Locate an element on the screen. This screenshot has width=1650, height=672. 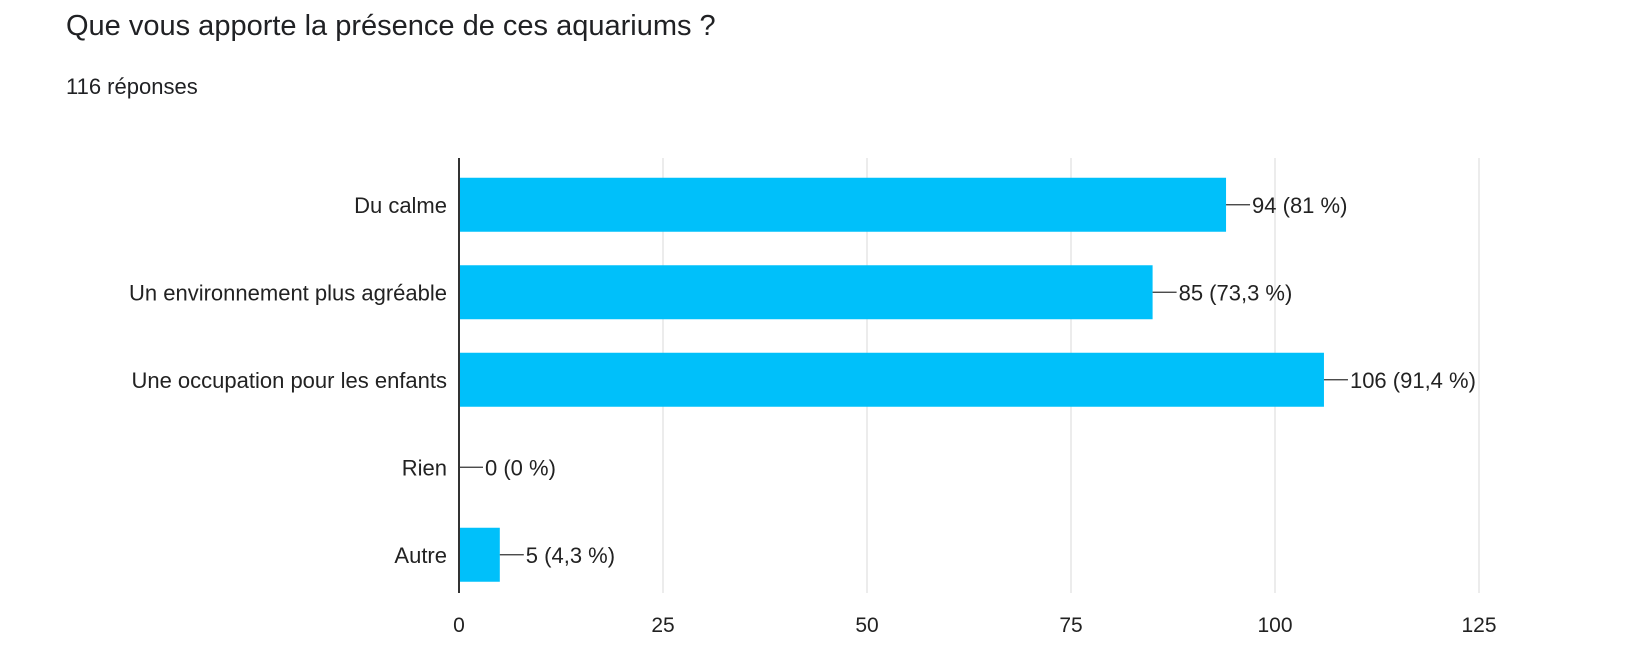
data-label: 0 (0 %) is located at coordinates (520, 467).